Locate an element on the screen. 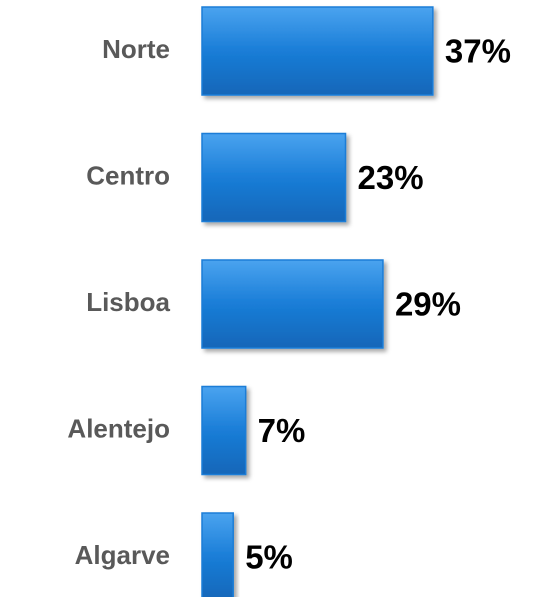 The height and width of the screenshot is (597, 542). value-label: 37% is located at coordinates (478, 51).